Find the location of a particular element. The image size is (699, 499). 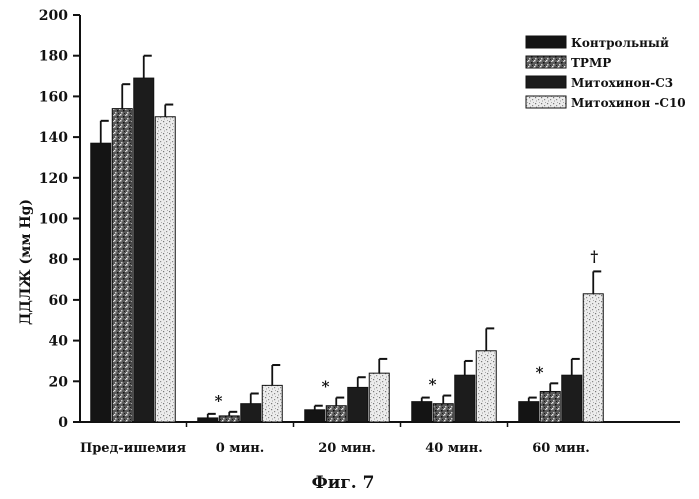

y-tick-label: 0 is located at coordinates (63, 423).